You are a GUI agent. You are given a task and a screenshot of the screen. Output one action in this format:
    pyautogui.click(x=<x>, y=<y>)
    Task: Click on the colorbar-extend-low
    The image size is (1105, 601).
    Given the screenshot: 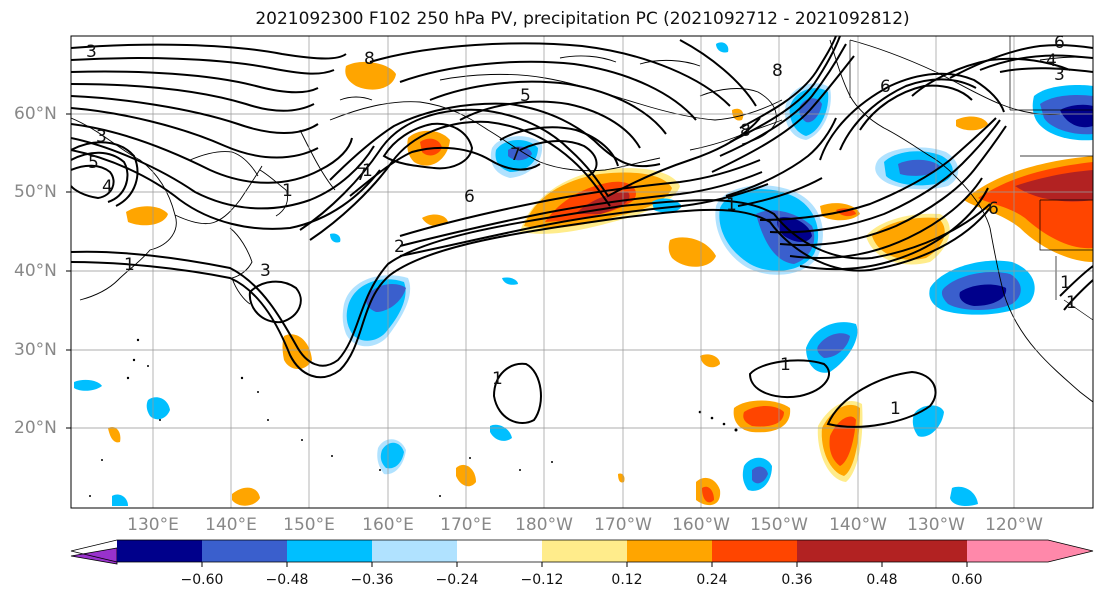 What is the action you would take?
    pyautogui.click(x=94, y=556)
    